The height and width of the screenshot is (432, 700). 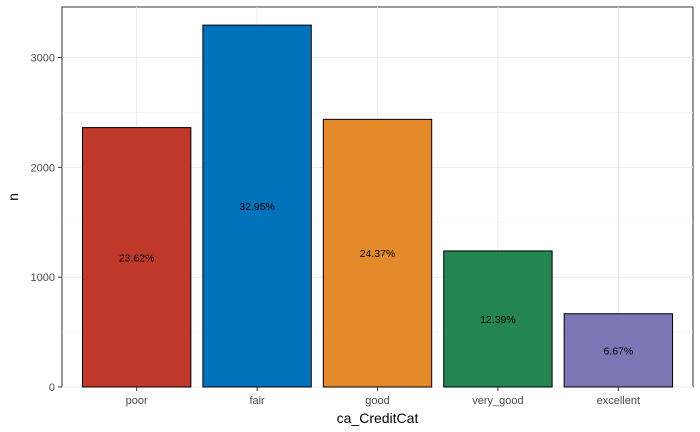 I want to click on y-tick-label: 0, so click(x=52, y=388).